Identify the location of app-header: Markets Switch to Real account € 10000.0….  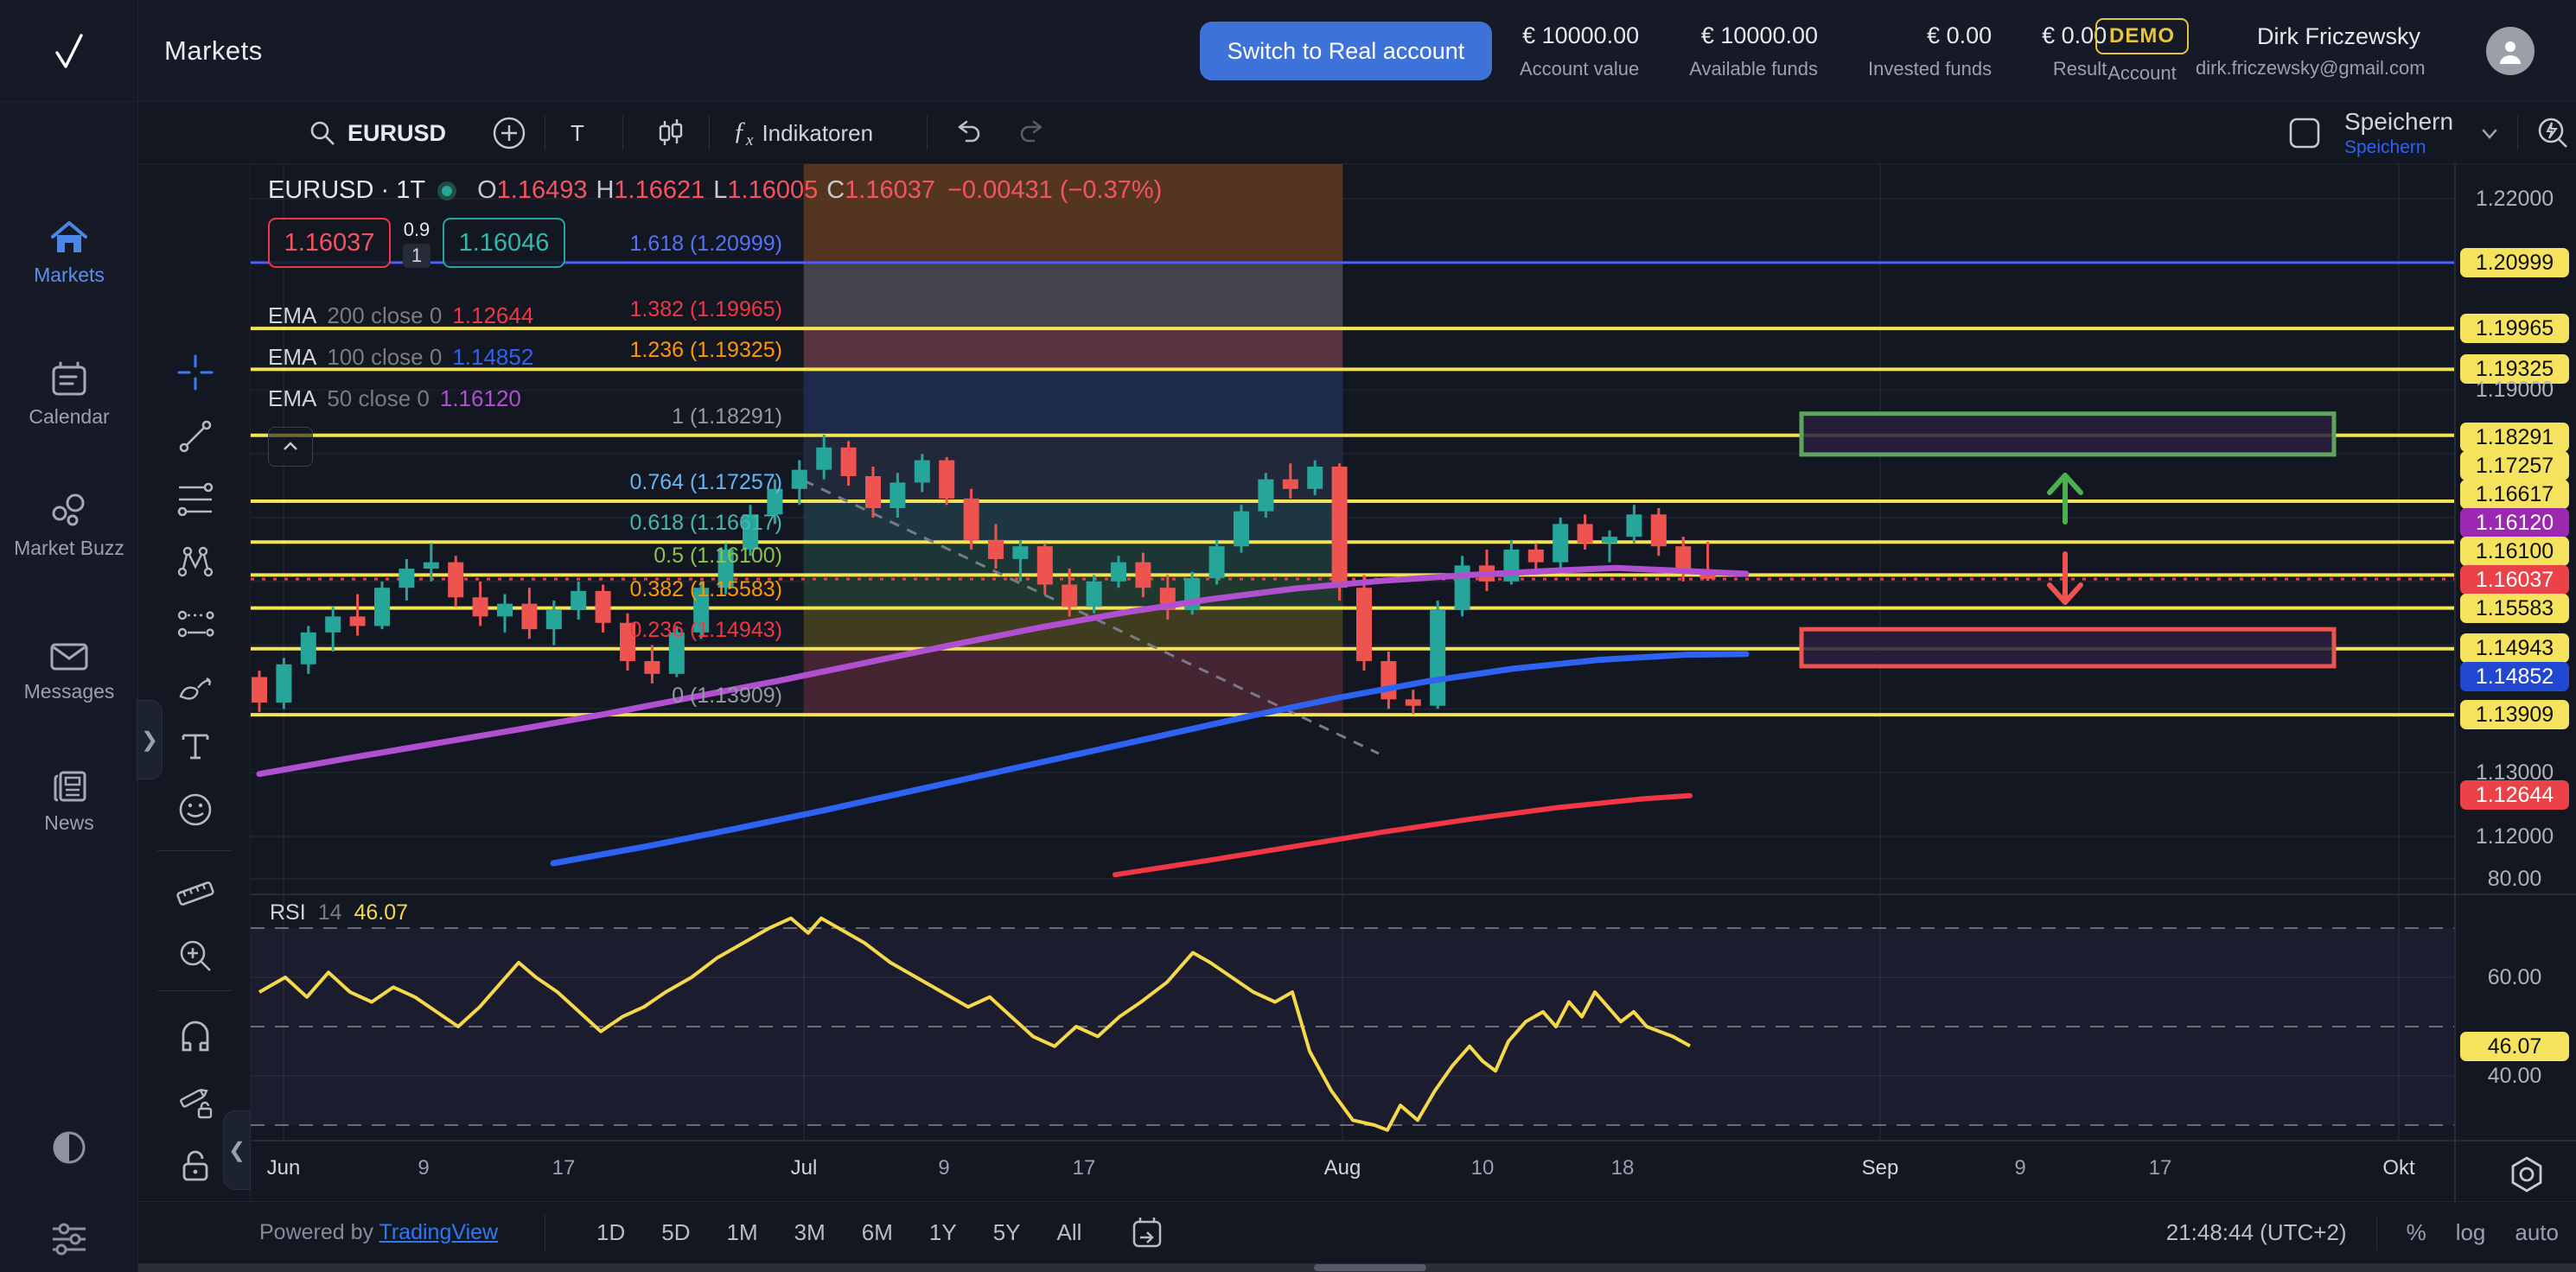
(1288, 51).